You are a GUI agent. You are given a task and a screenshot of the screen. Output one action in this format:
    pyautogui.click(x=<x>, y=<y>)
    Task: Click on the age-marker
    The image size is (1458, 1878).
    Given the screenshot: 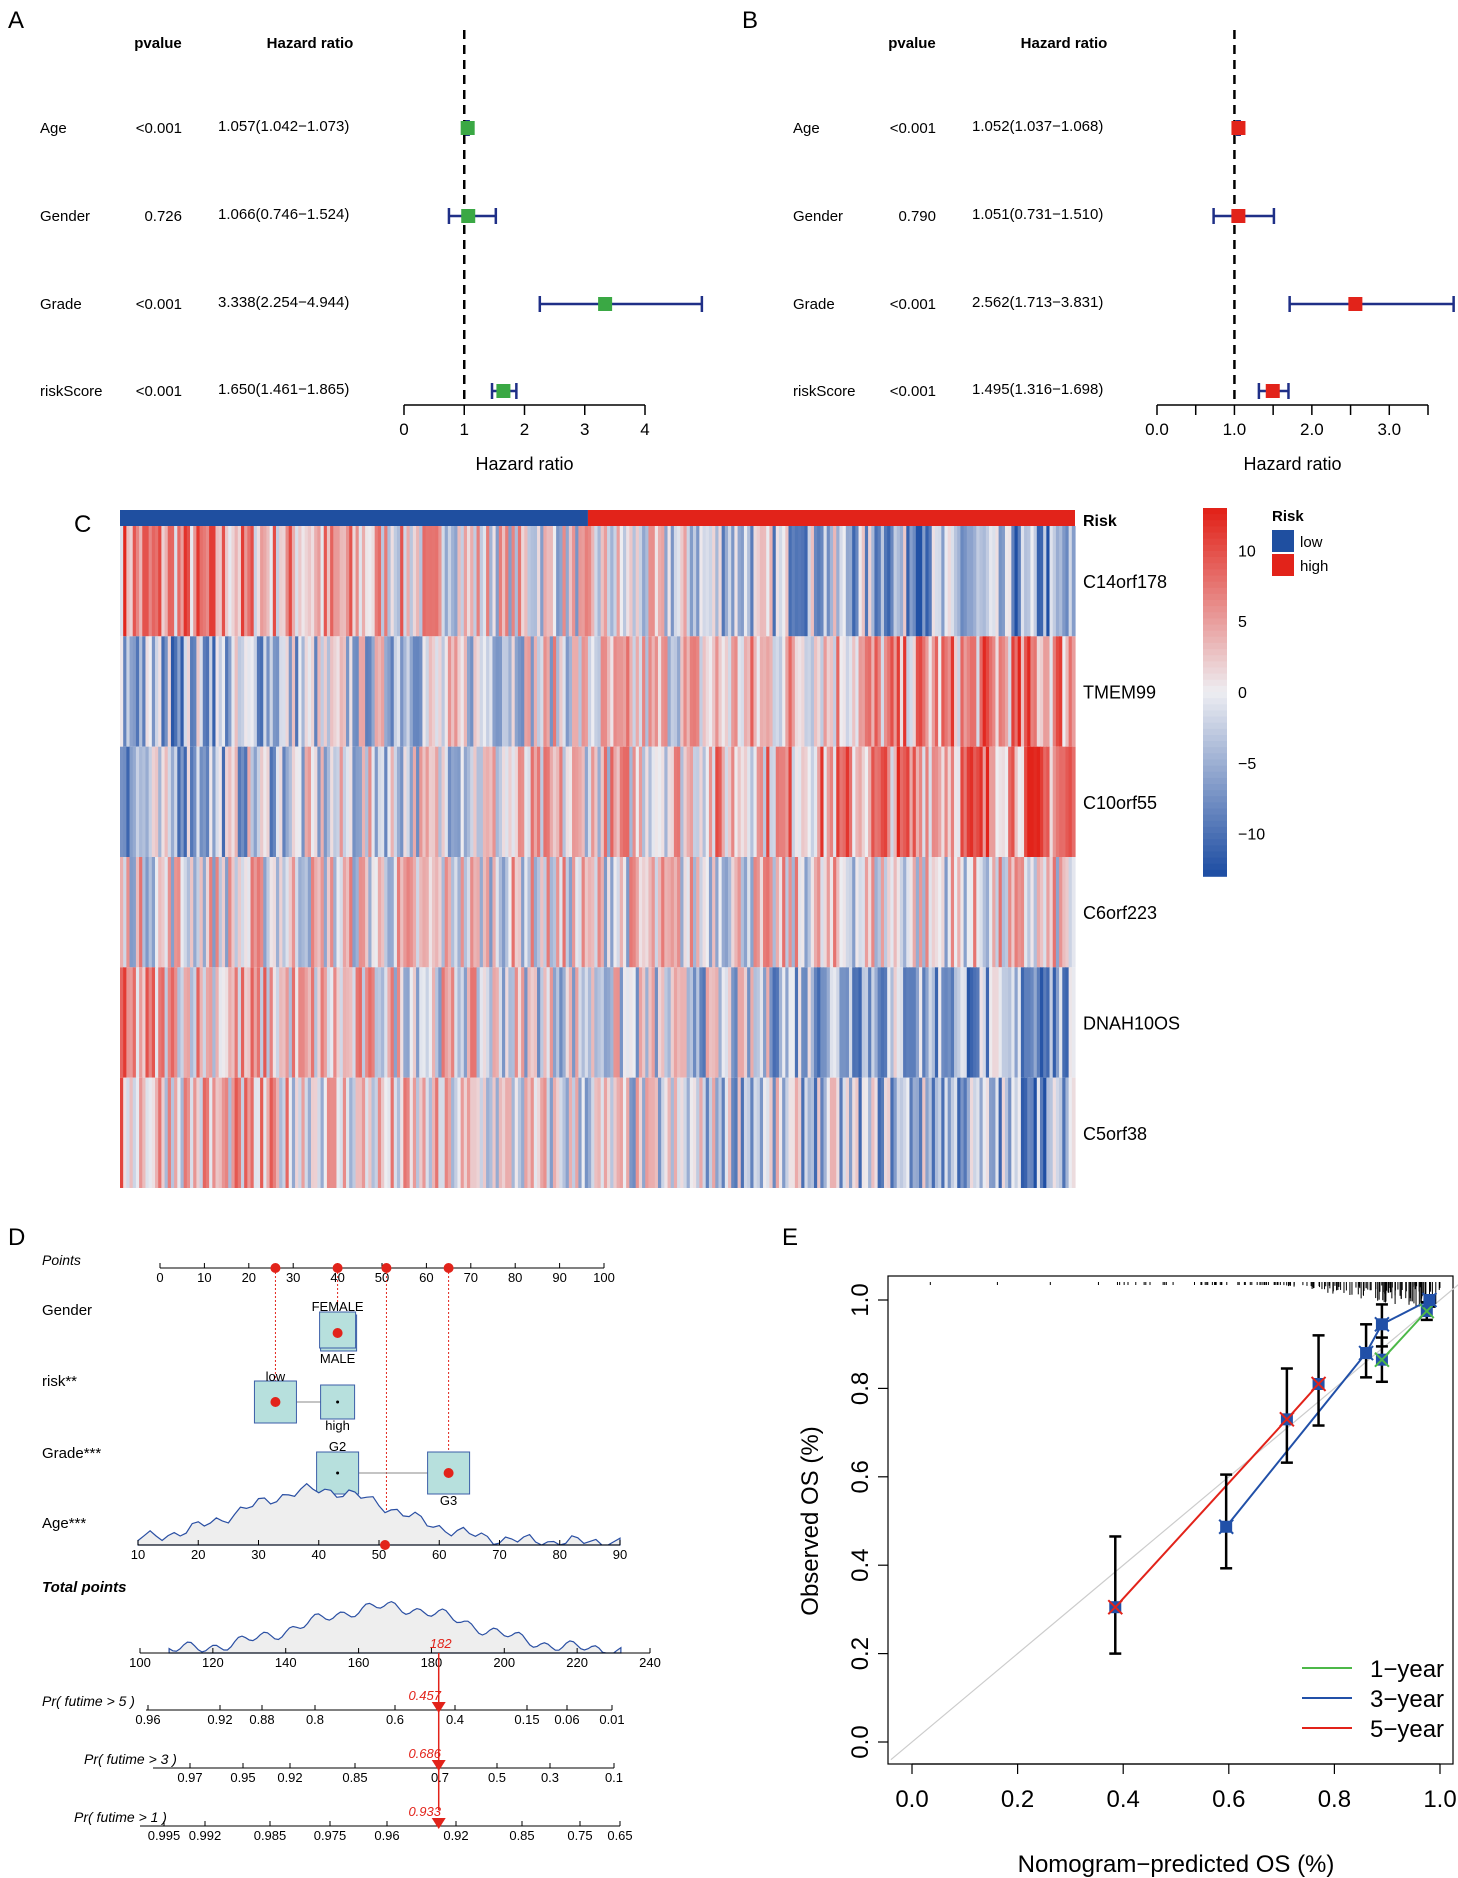 What is the action you would take?
    pyautogui.click(x=385, y=1545)
    